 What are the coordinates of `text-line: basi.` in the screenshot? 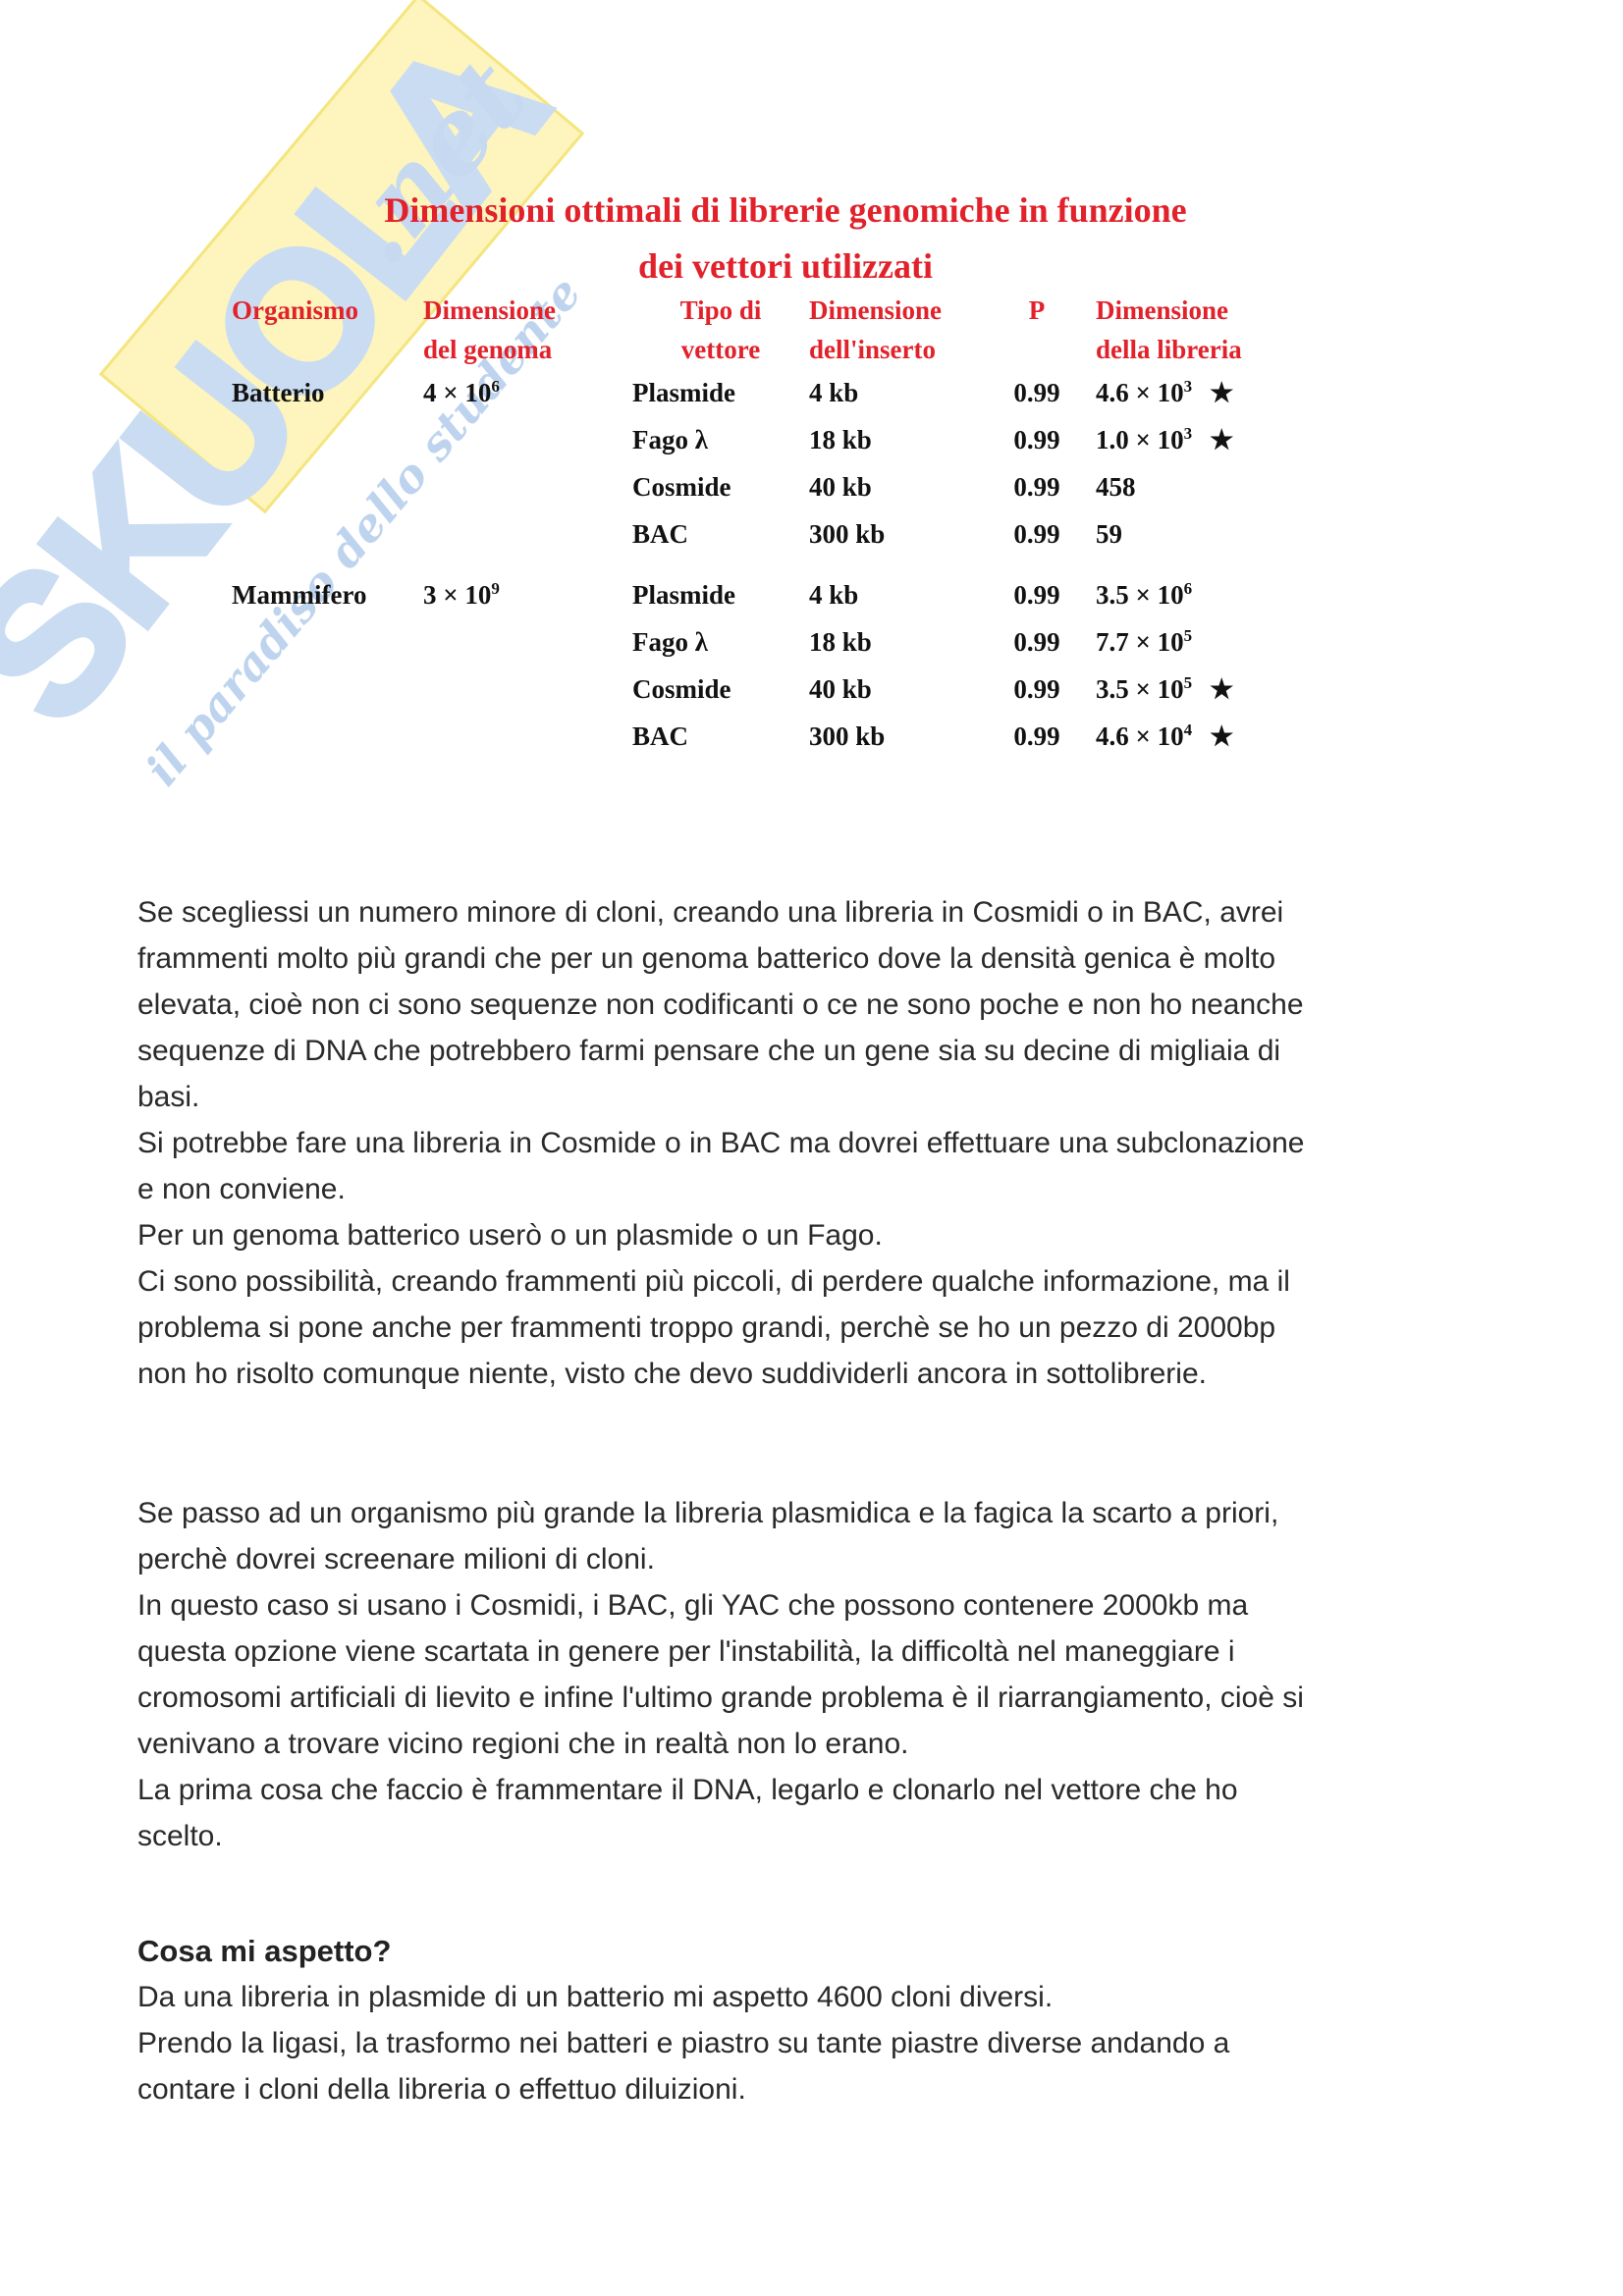 It's located at (168, 1097).